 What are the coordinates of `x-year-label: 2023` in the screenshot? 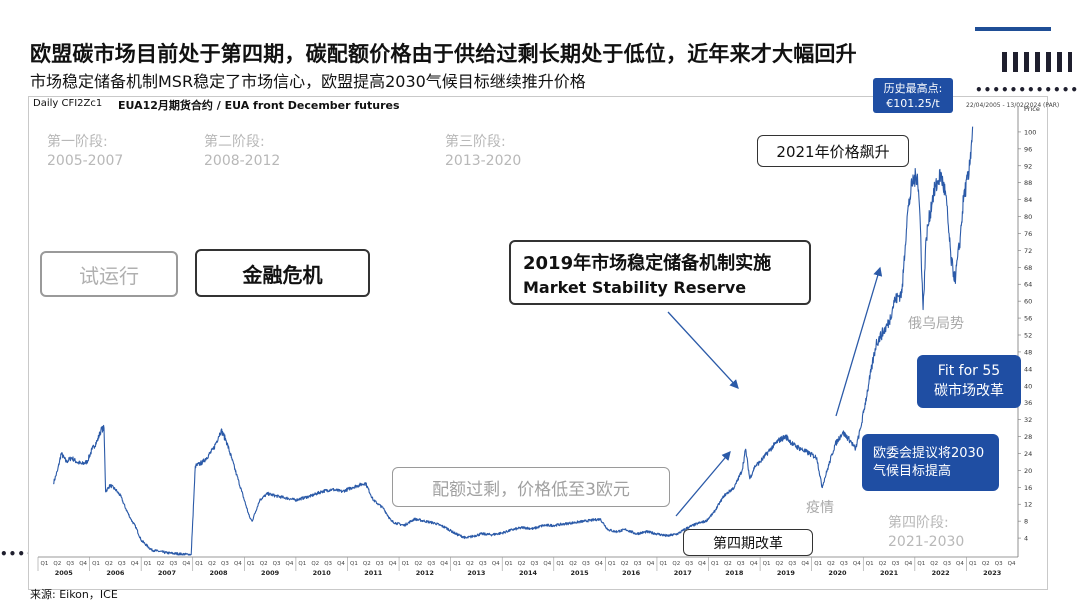 It's located at (992, 573).